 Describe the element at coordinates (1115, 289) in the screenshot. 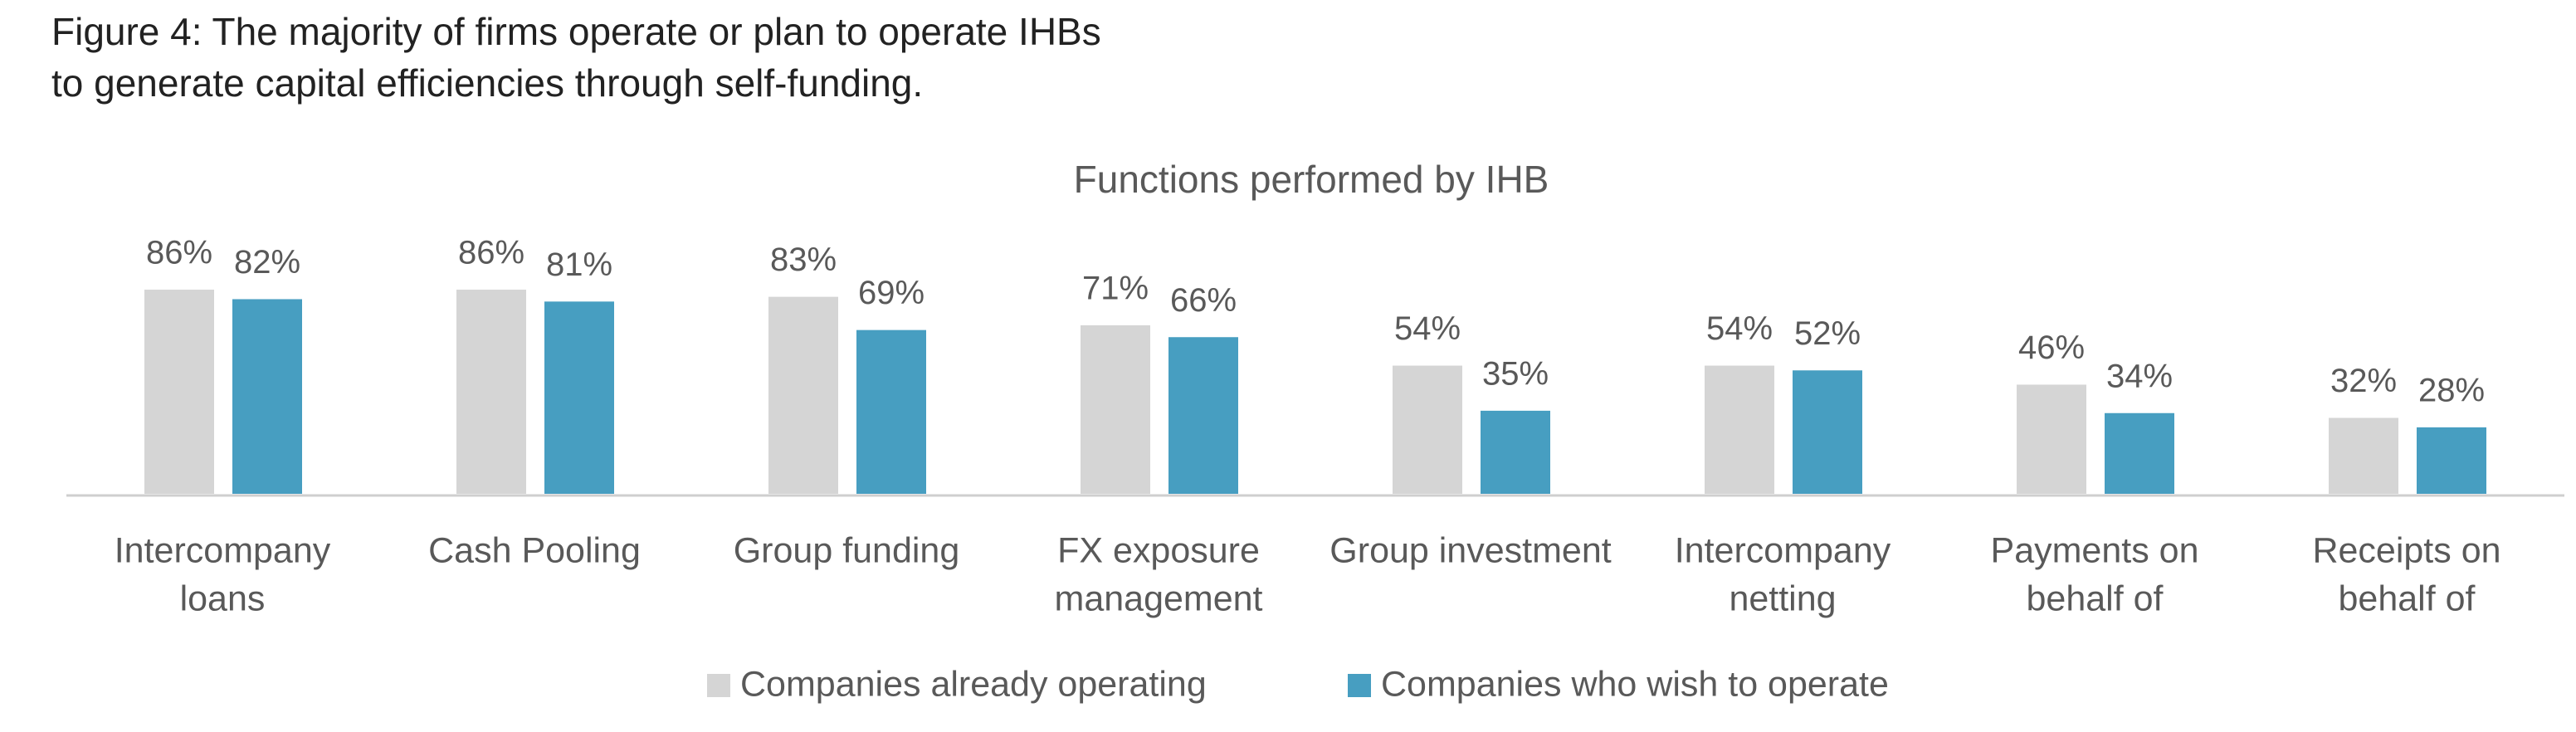

I see `data-label: 71%` at that location.